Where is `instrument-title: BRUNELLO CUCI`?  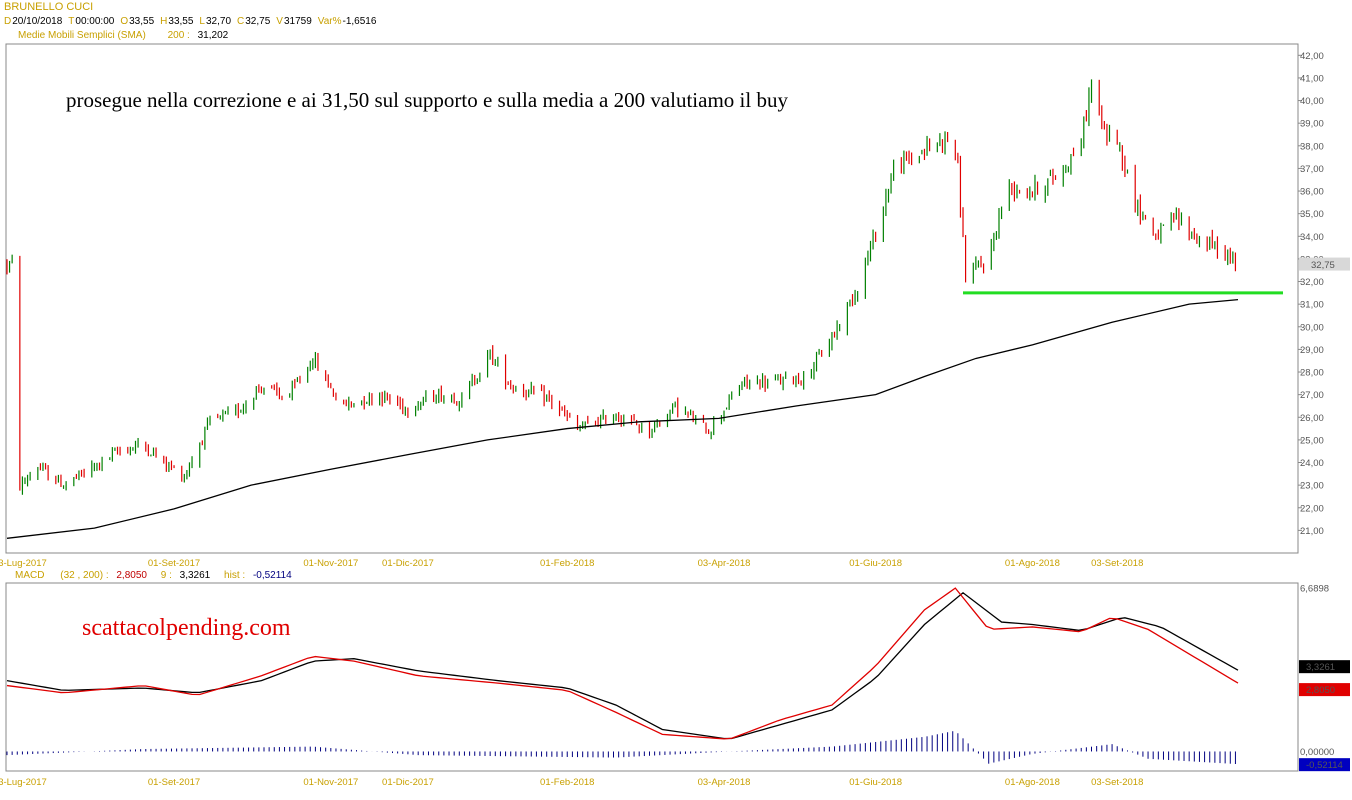
instrument-title: BRUNELLO CUCI is located at coordinates (49, 7).